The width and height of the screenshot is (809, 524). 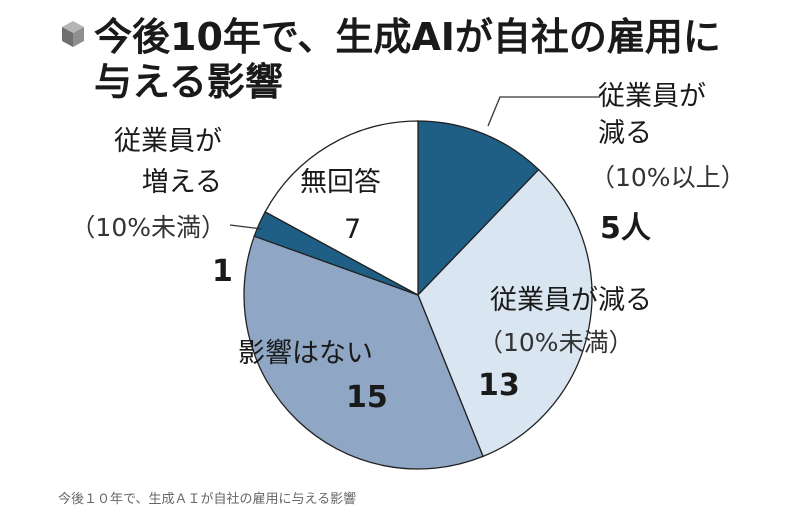 I want to click on slice-1-value: 5人, so click(x=625, y=228).